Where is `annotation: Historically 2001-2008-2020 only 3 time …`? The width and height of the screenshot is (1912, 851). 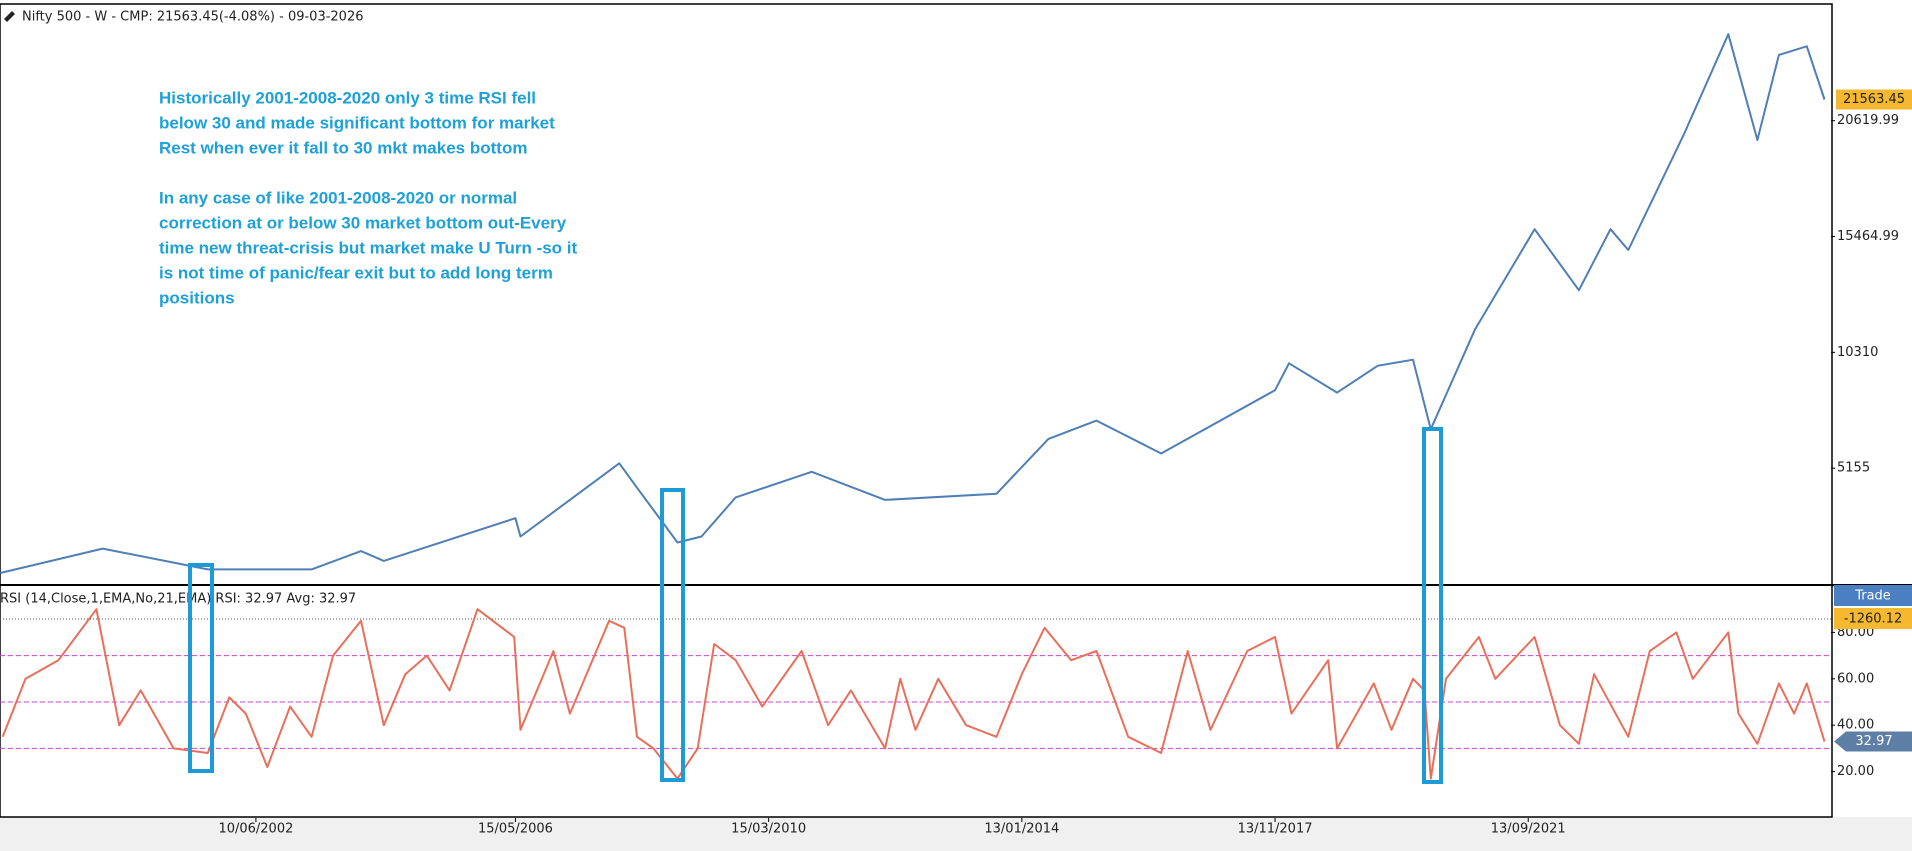 annotation: Historically 2001-2008-2020 only 3 time … is located at coordinates (368, 197).